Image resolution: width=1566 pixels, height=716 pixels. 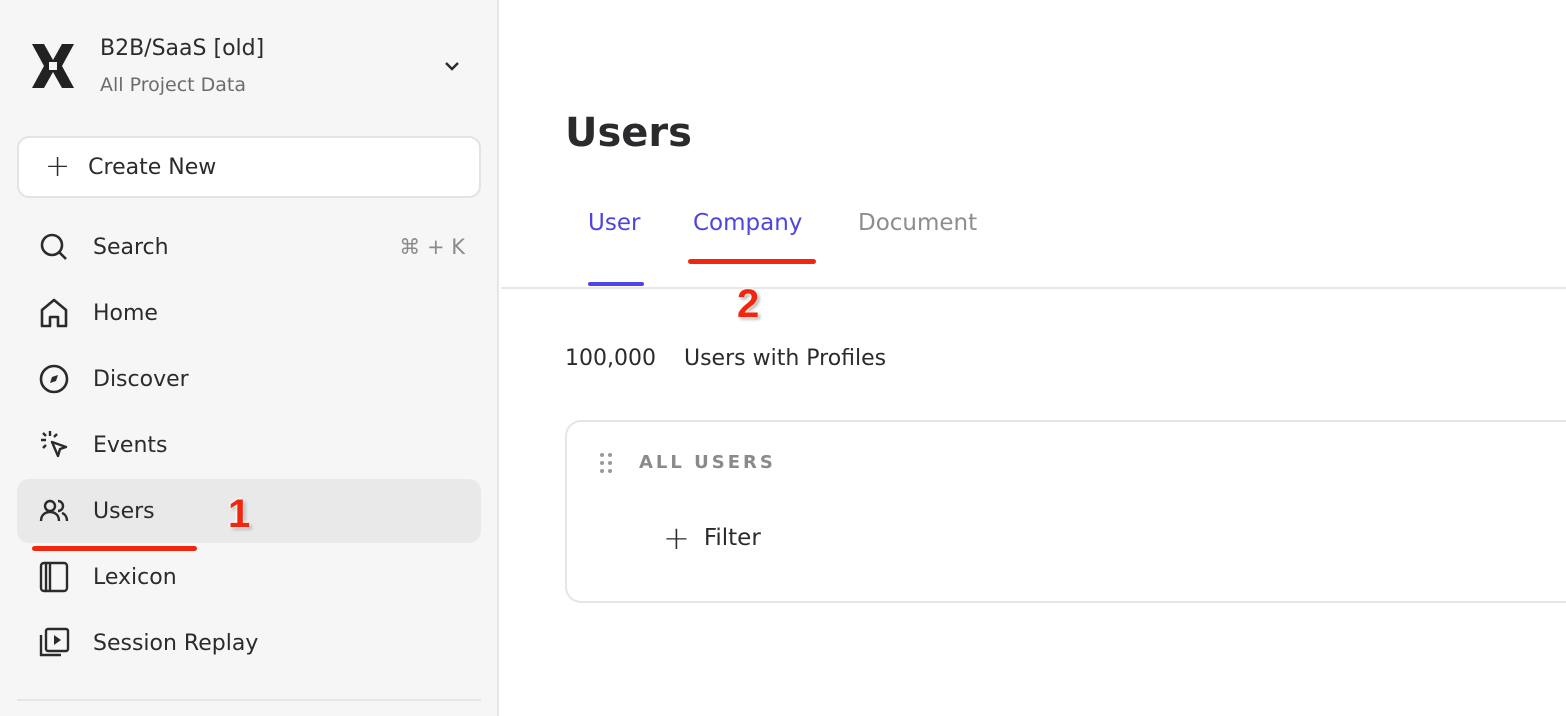 I want to click on replay-icon, so click(x=54, y=642).